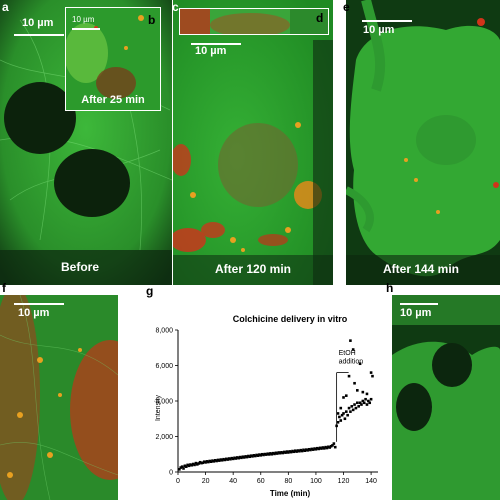 This screenshot has width=500, height=500. What do you see at coordinates (79, 267) in the screenshot?
I see `caption-a: Before` at bounding box center [79, 267].